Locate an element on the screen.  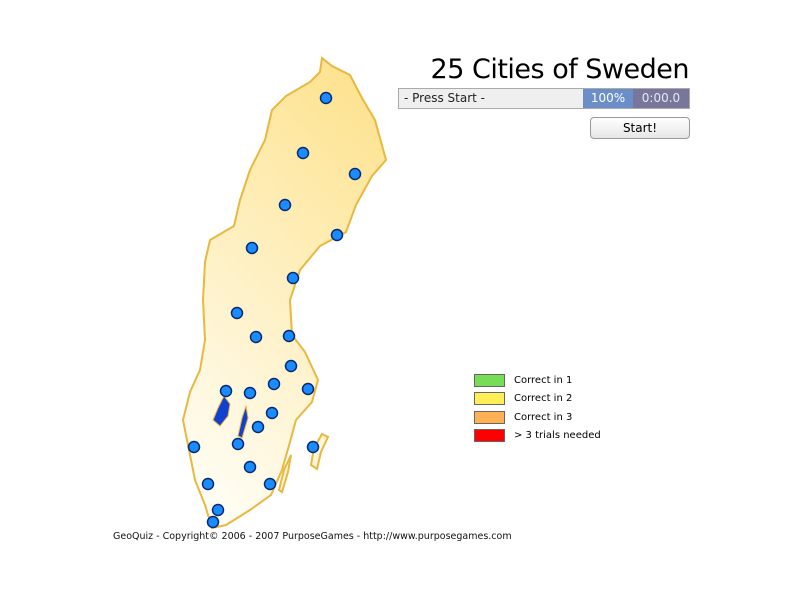
legend-label: Correct in 3 is located at coordinates (543, 417).